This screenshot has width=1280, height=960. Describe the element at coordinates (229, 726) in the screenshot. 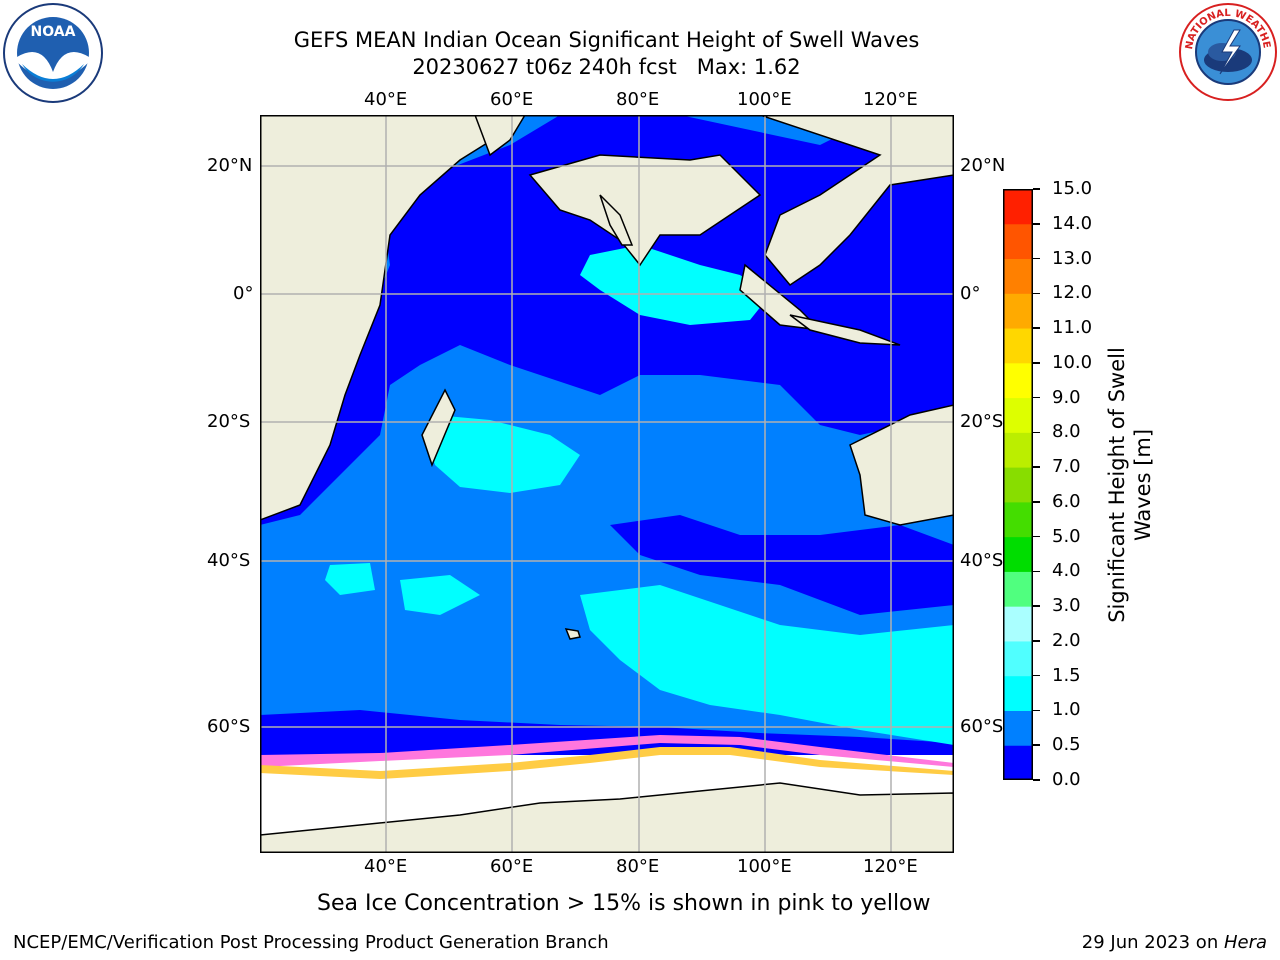

I see `lat-label-left: 60°S` at that location.